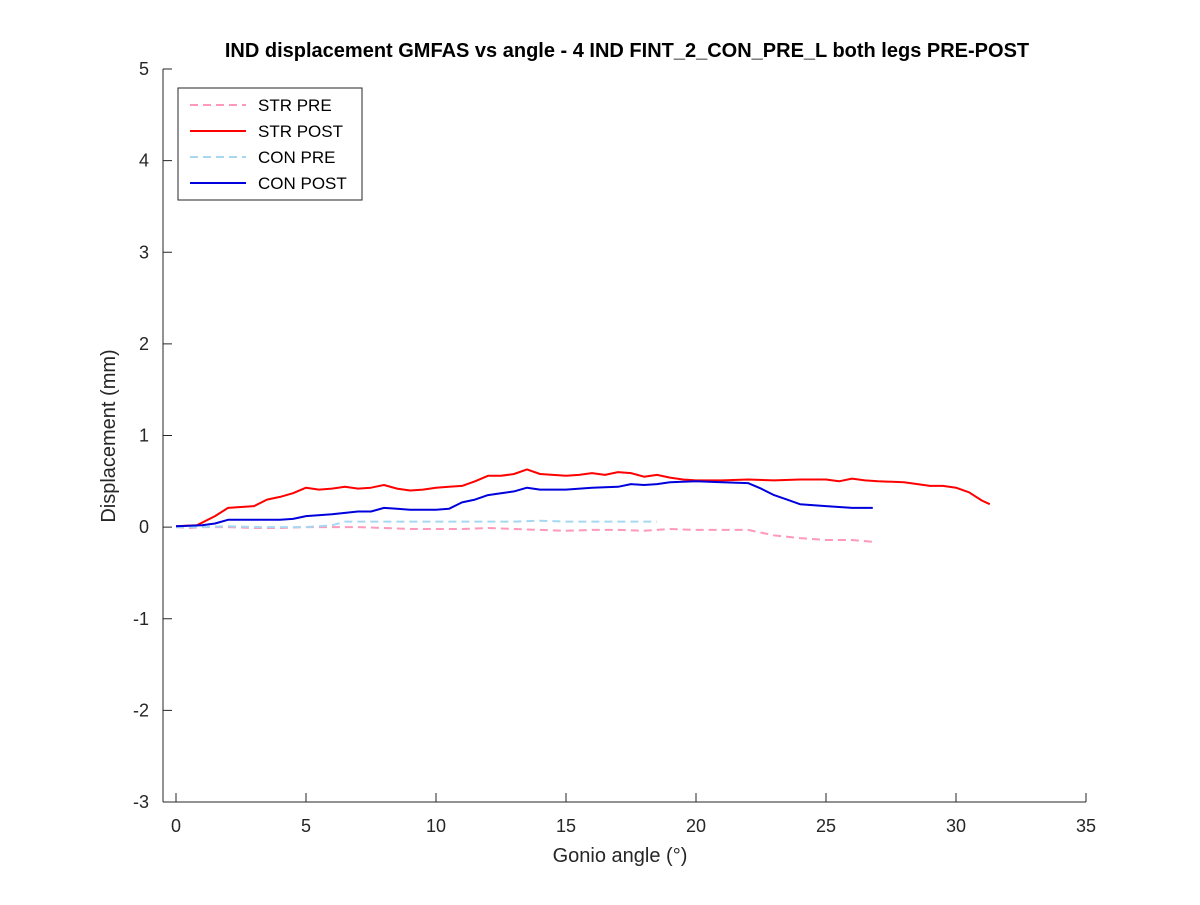 Image resolution: width=1200 pixels, height=905 pixels. I want to click on series-line-str-post, so click(583, 498).